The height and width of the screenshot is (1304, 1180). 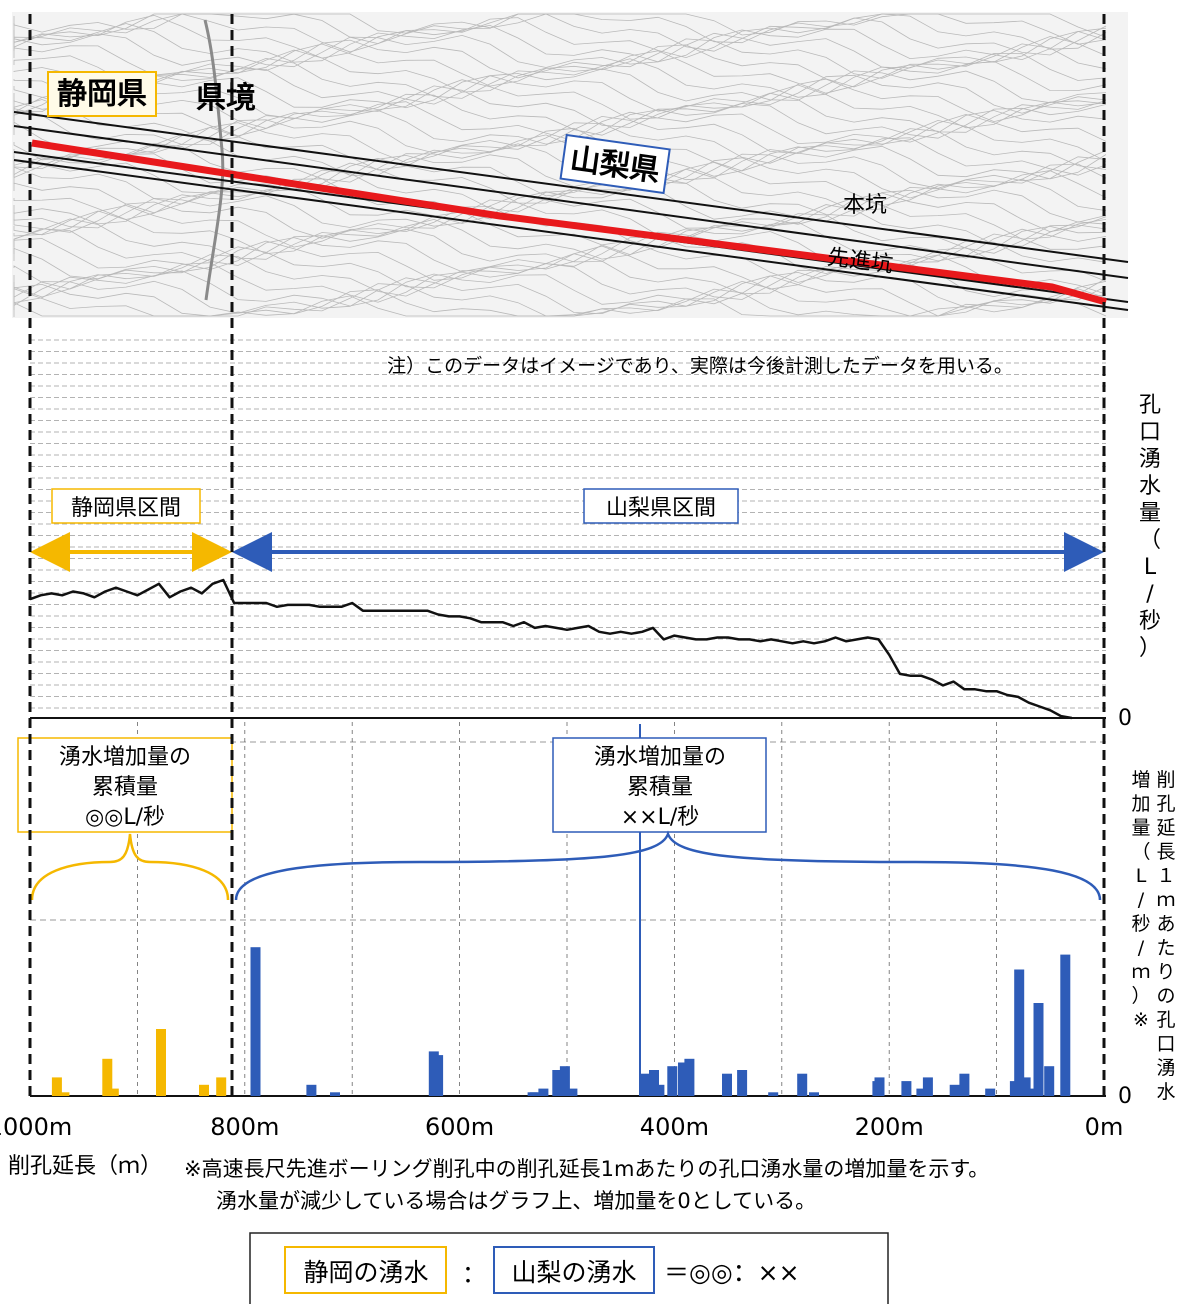 What do you see at coordinates (660, 817) in the screenshot?
I see `yamanashi-summary-line3: ××L/秒` at bounding box center [660, 817].